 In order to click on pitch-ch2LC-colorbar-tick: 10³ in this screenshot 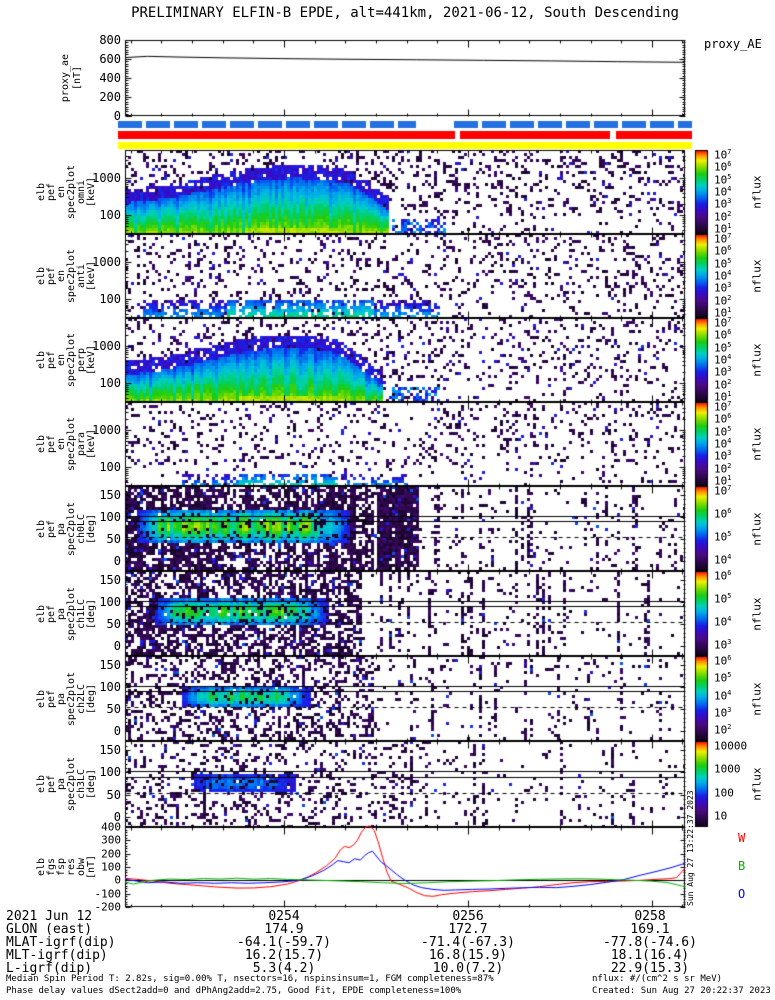, I will do `click(723, 712)`.